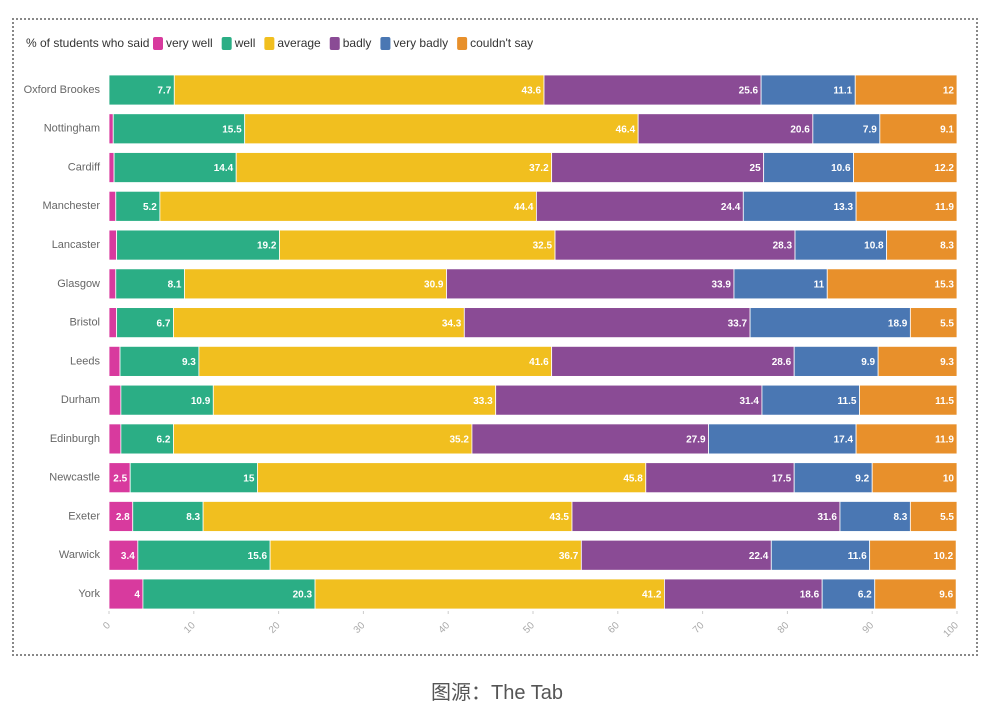  Describe the element at coordinates (898, 323) in the screenshot. I see `data-label: 18.9` at that location.